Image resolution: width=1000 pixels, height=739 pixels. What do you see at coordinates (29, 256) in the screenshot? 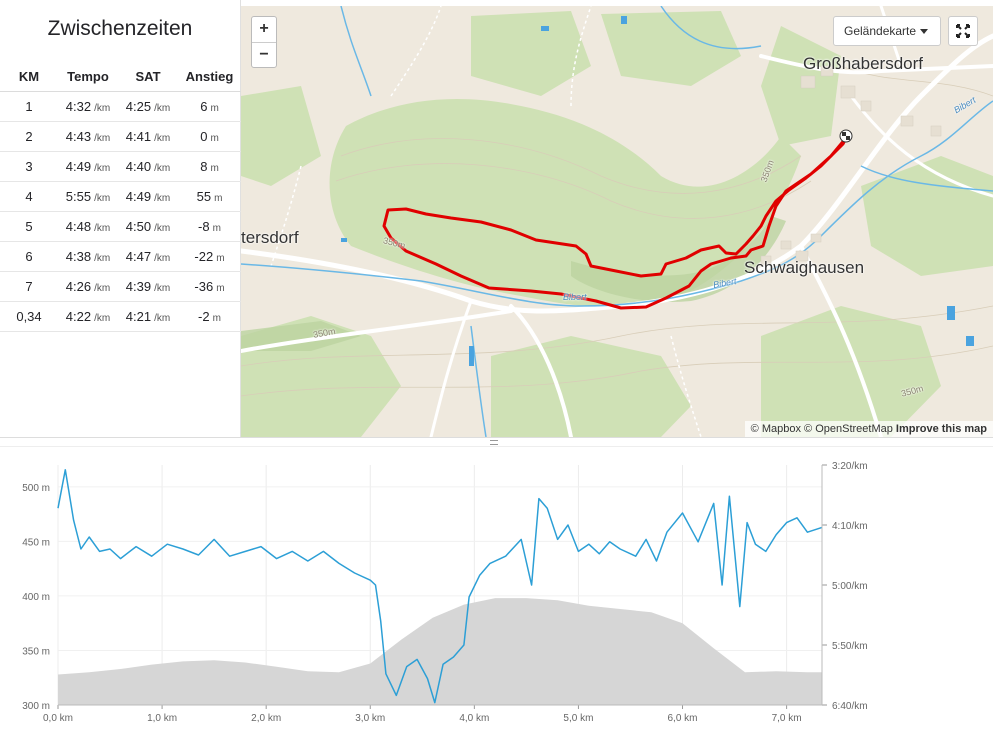
I see `split-km: 6` at bounding box center [29, 256].